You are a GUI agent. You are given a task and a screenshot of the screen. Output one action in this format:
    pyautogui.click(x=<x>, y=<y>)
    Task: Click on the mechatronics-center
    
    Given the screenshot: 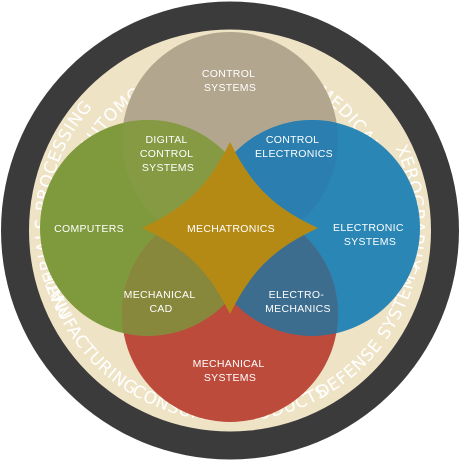 What is the action you would take?
    pyautogui.click(x=230, y=228)
    